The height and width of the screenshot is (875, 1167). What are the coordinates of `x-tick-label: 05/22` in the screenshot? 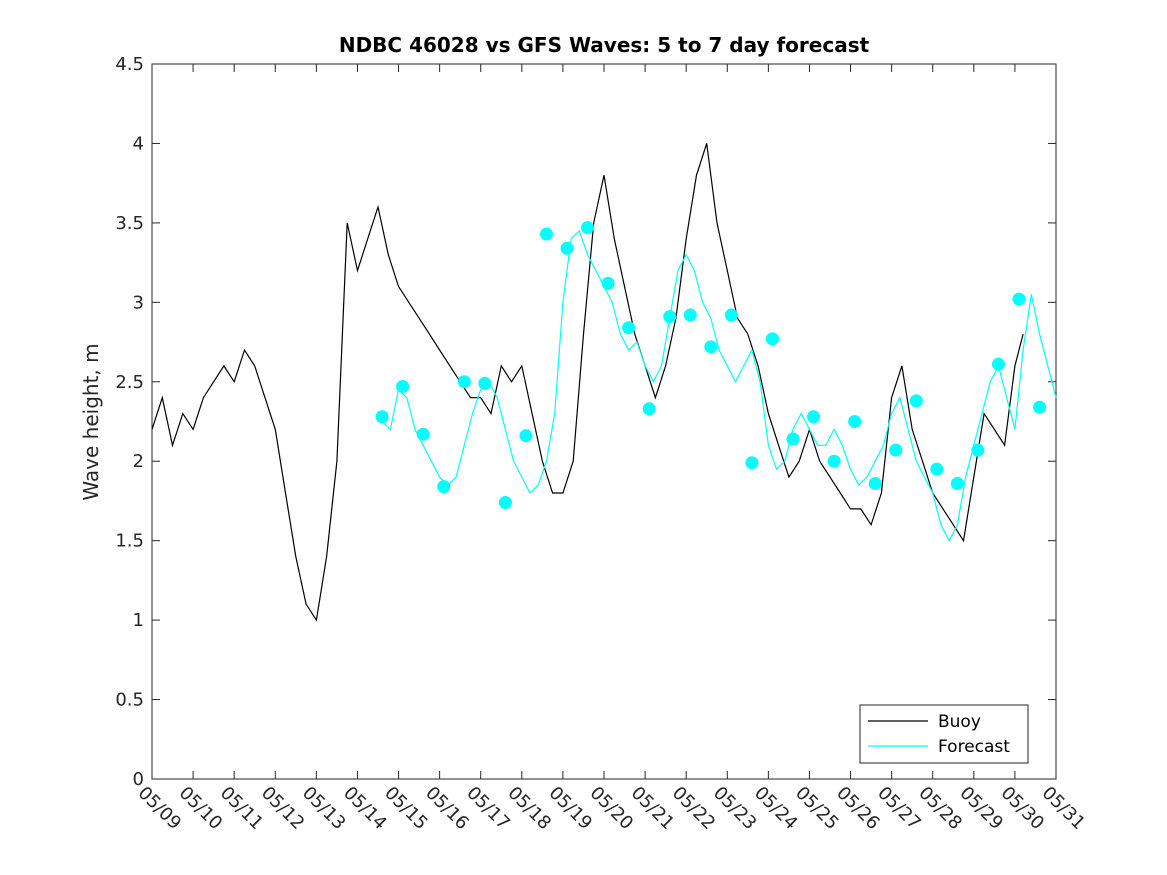 It's located at (694, 809).